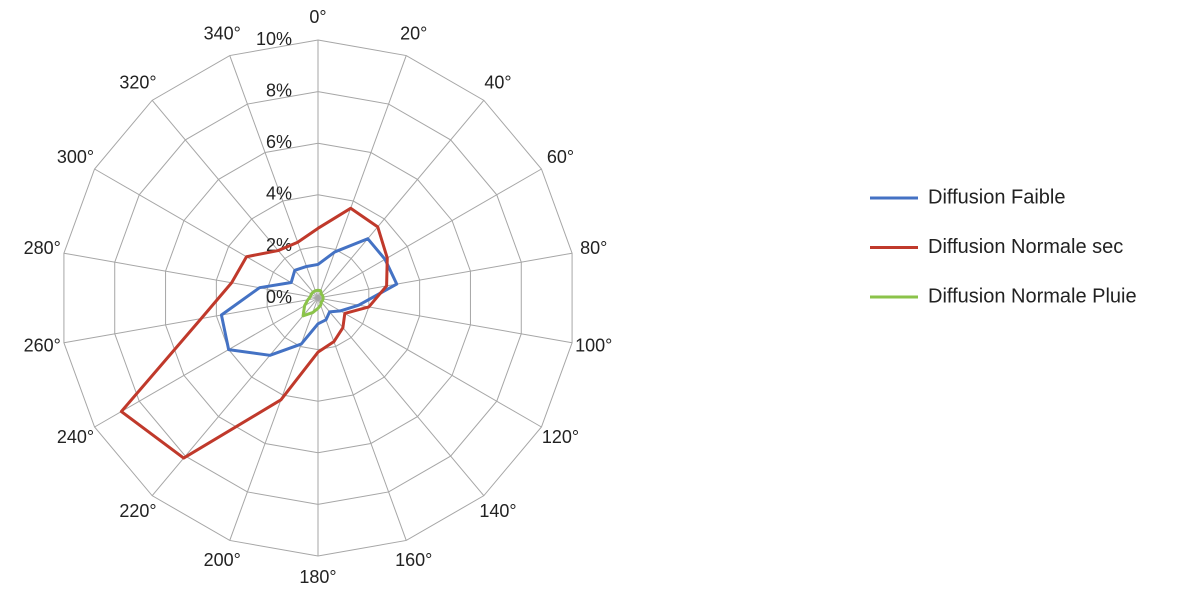 The image size is (1200, 601). I want to click on y-tick-label: 8%, so click(279, 90).